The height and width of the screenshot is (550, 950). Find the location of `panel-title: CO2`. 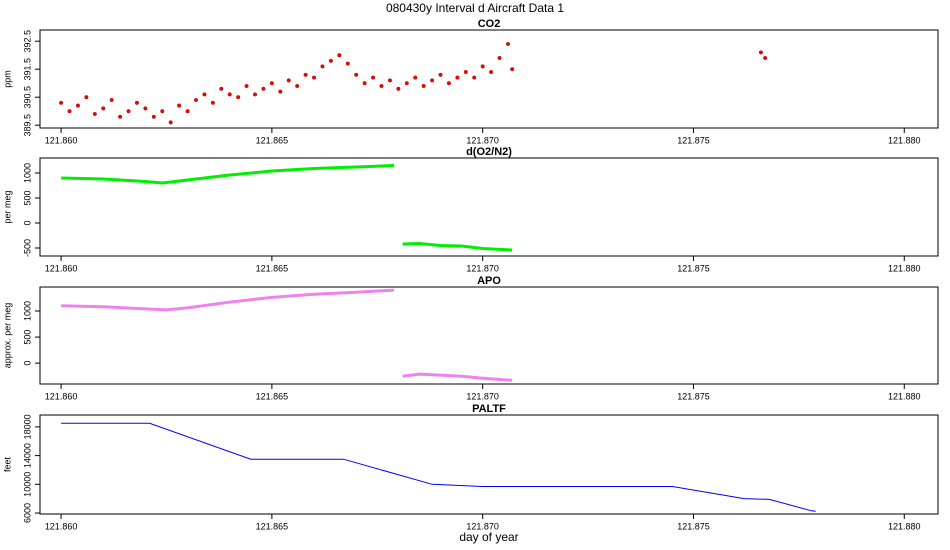

panel-title: CO2 is located at coordinates (489, 24).